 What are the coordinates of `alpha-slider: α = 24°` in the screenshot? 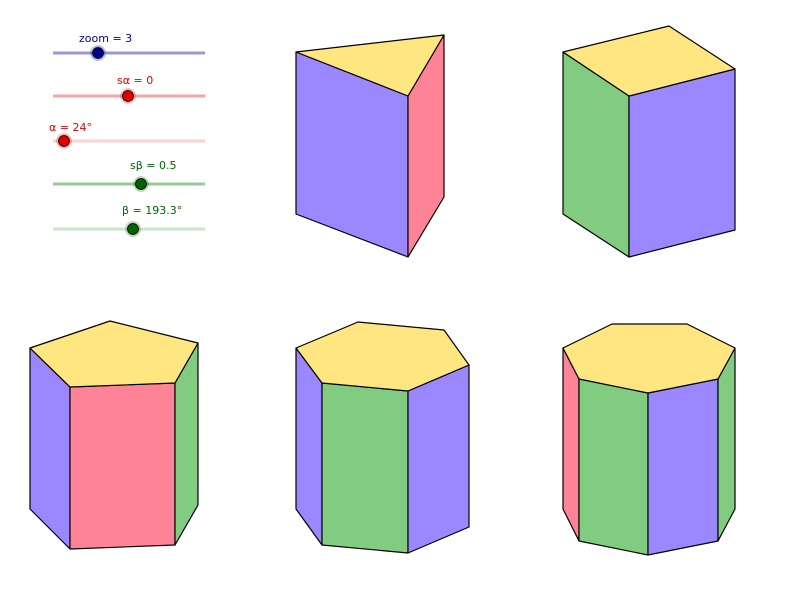 It's located at (127, 135).